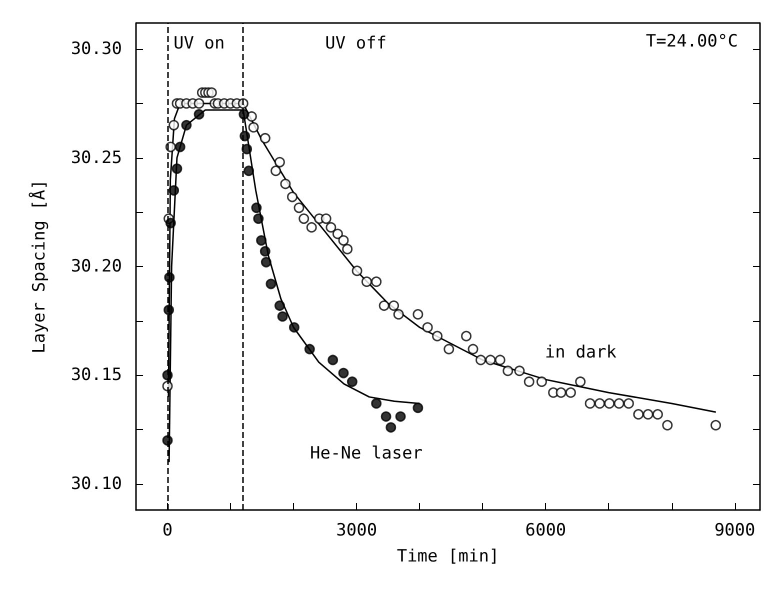 The width and height of the screenshot is (773, 589). Describe the element at coordinates (96, 49) in the screenshot. I see `y-tick-label: 30.30` at that location.